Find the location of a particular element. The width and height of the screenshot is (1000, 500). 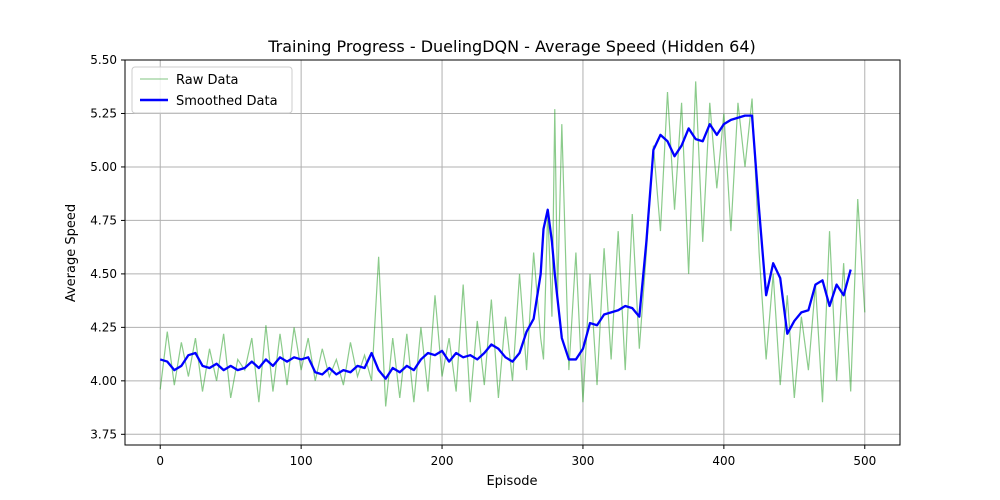

x-tick-label: 300 is located at coordinates (583, 461).